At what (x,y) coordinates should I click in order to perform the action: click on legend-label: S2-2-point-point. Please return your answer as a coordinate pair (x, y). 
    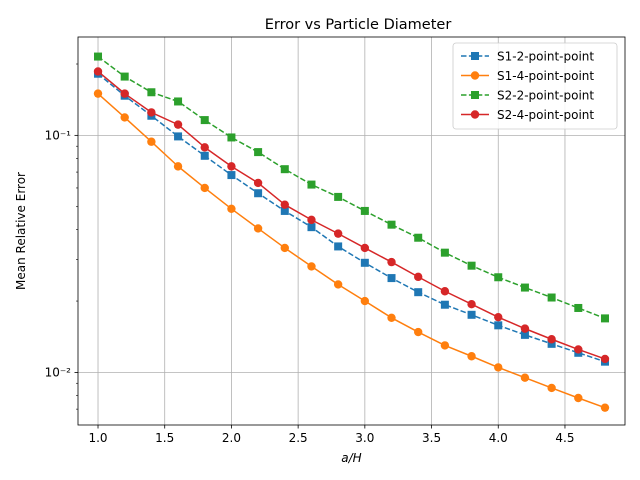
    Looking at the image, I should click on (545, 96).